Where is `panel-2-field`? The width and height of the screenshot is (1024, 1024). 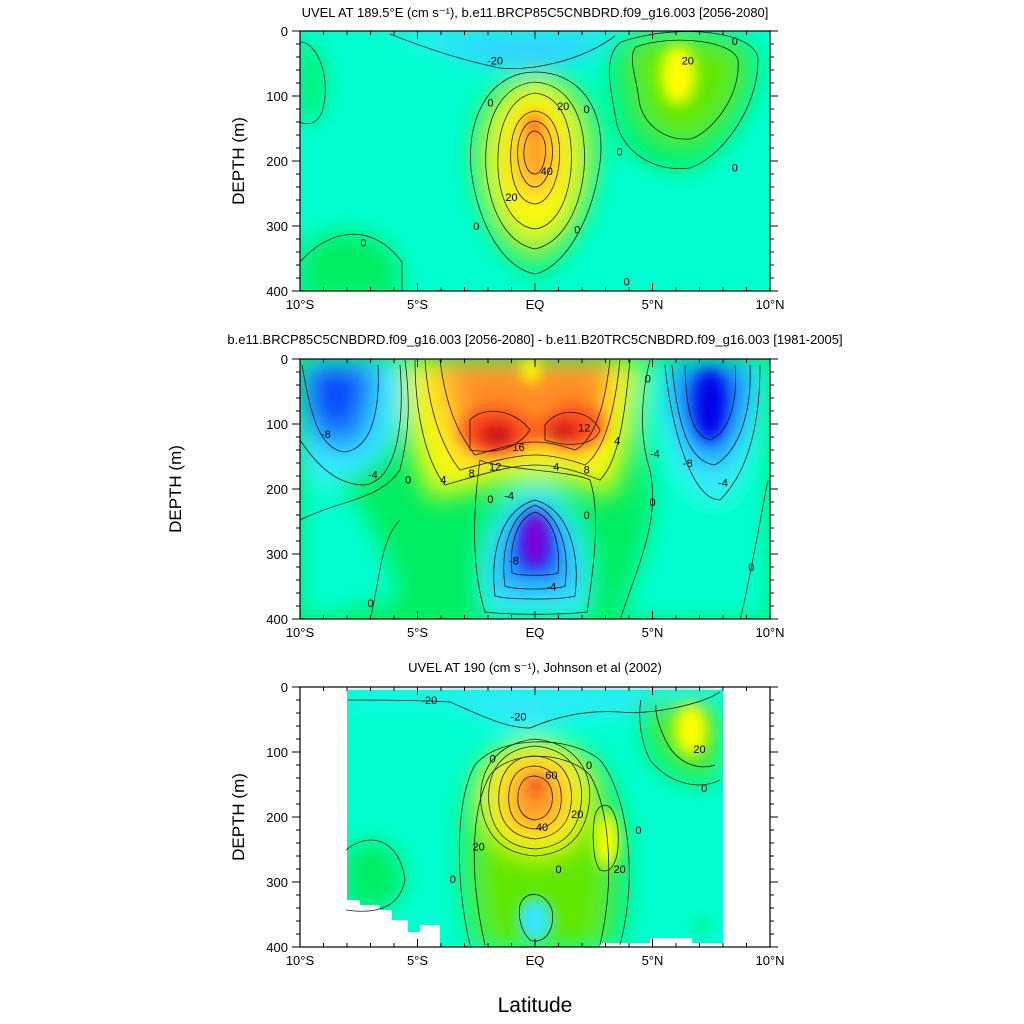 panel-2-field is located at coordinates (535, 489).